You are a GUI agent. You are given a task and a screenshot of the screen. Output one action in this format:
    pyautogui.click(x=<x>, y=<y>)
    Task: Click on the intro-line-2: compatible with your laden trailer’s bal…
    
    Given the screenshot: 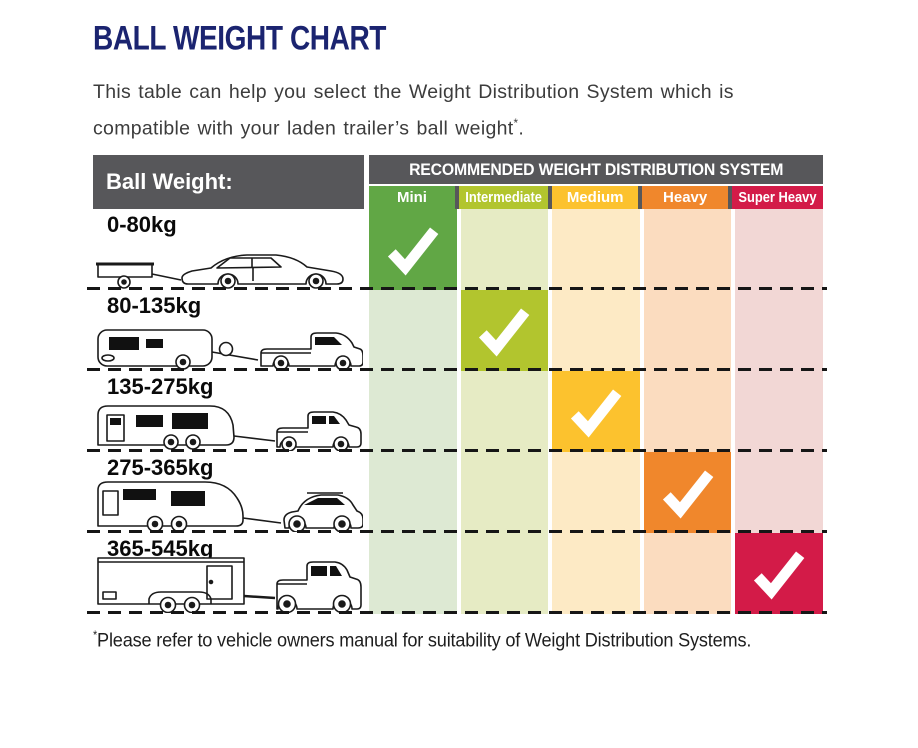 What is the action you would take?
    pyautogui.click(x=303, y=128)
    